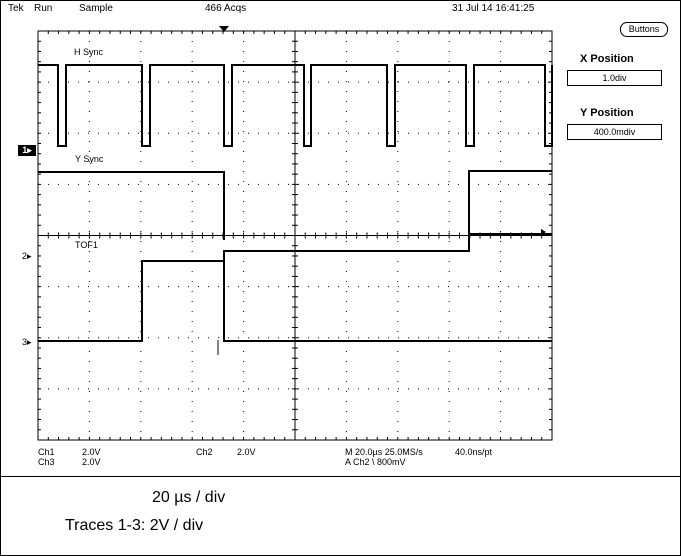 The width and height of the screenshot is (681, 556). Describe the element at coordinates (246, 452) in the screenshot. I see `ch2-scale: 2.0V` at that location.